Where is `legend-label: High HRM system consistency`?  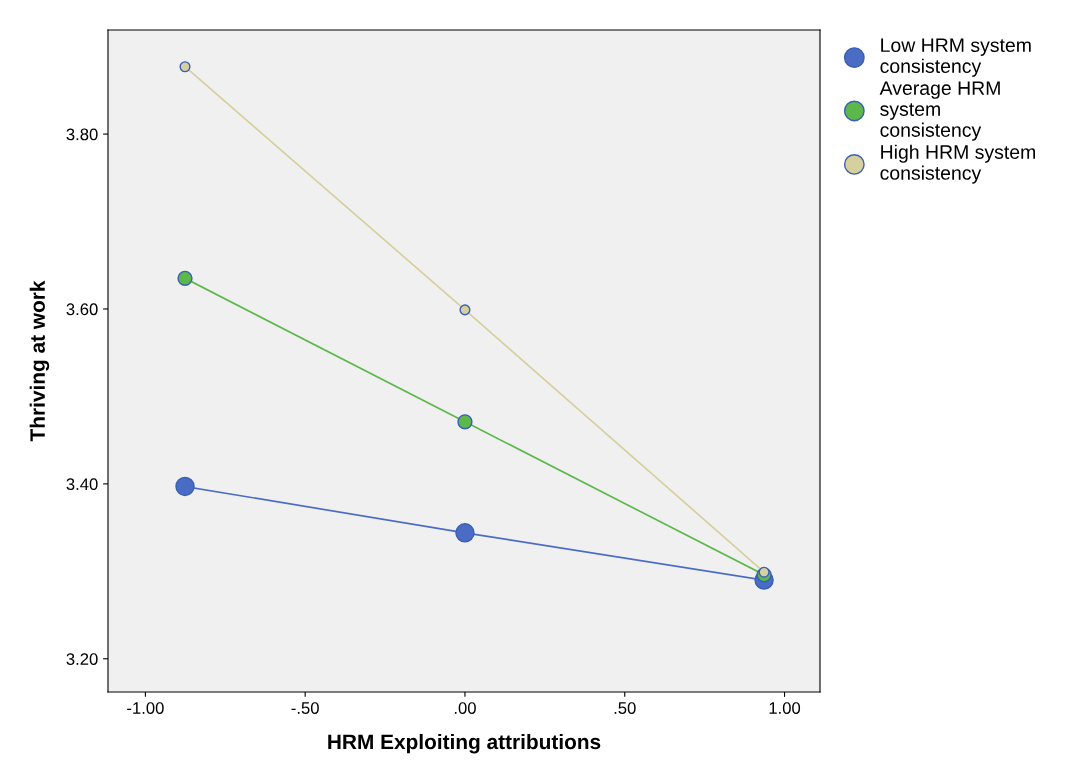
legend-label: High HRM system consistency is located at coordinates (957, 164).